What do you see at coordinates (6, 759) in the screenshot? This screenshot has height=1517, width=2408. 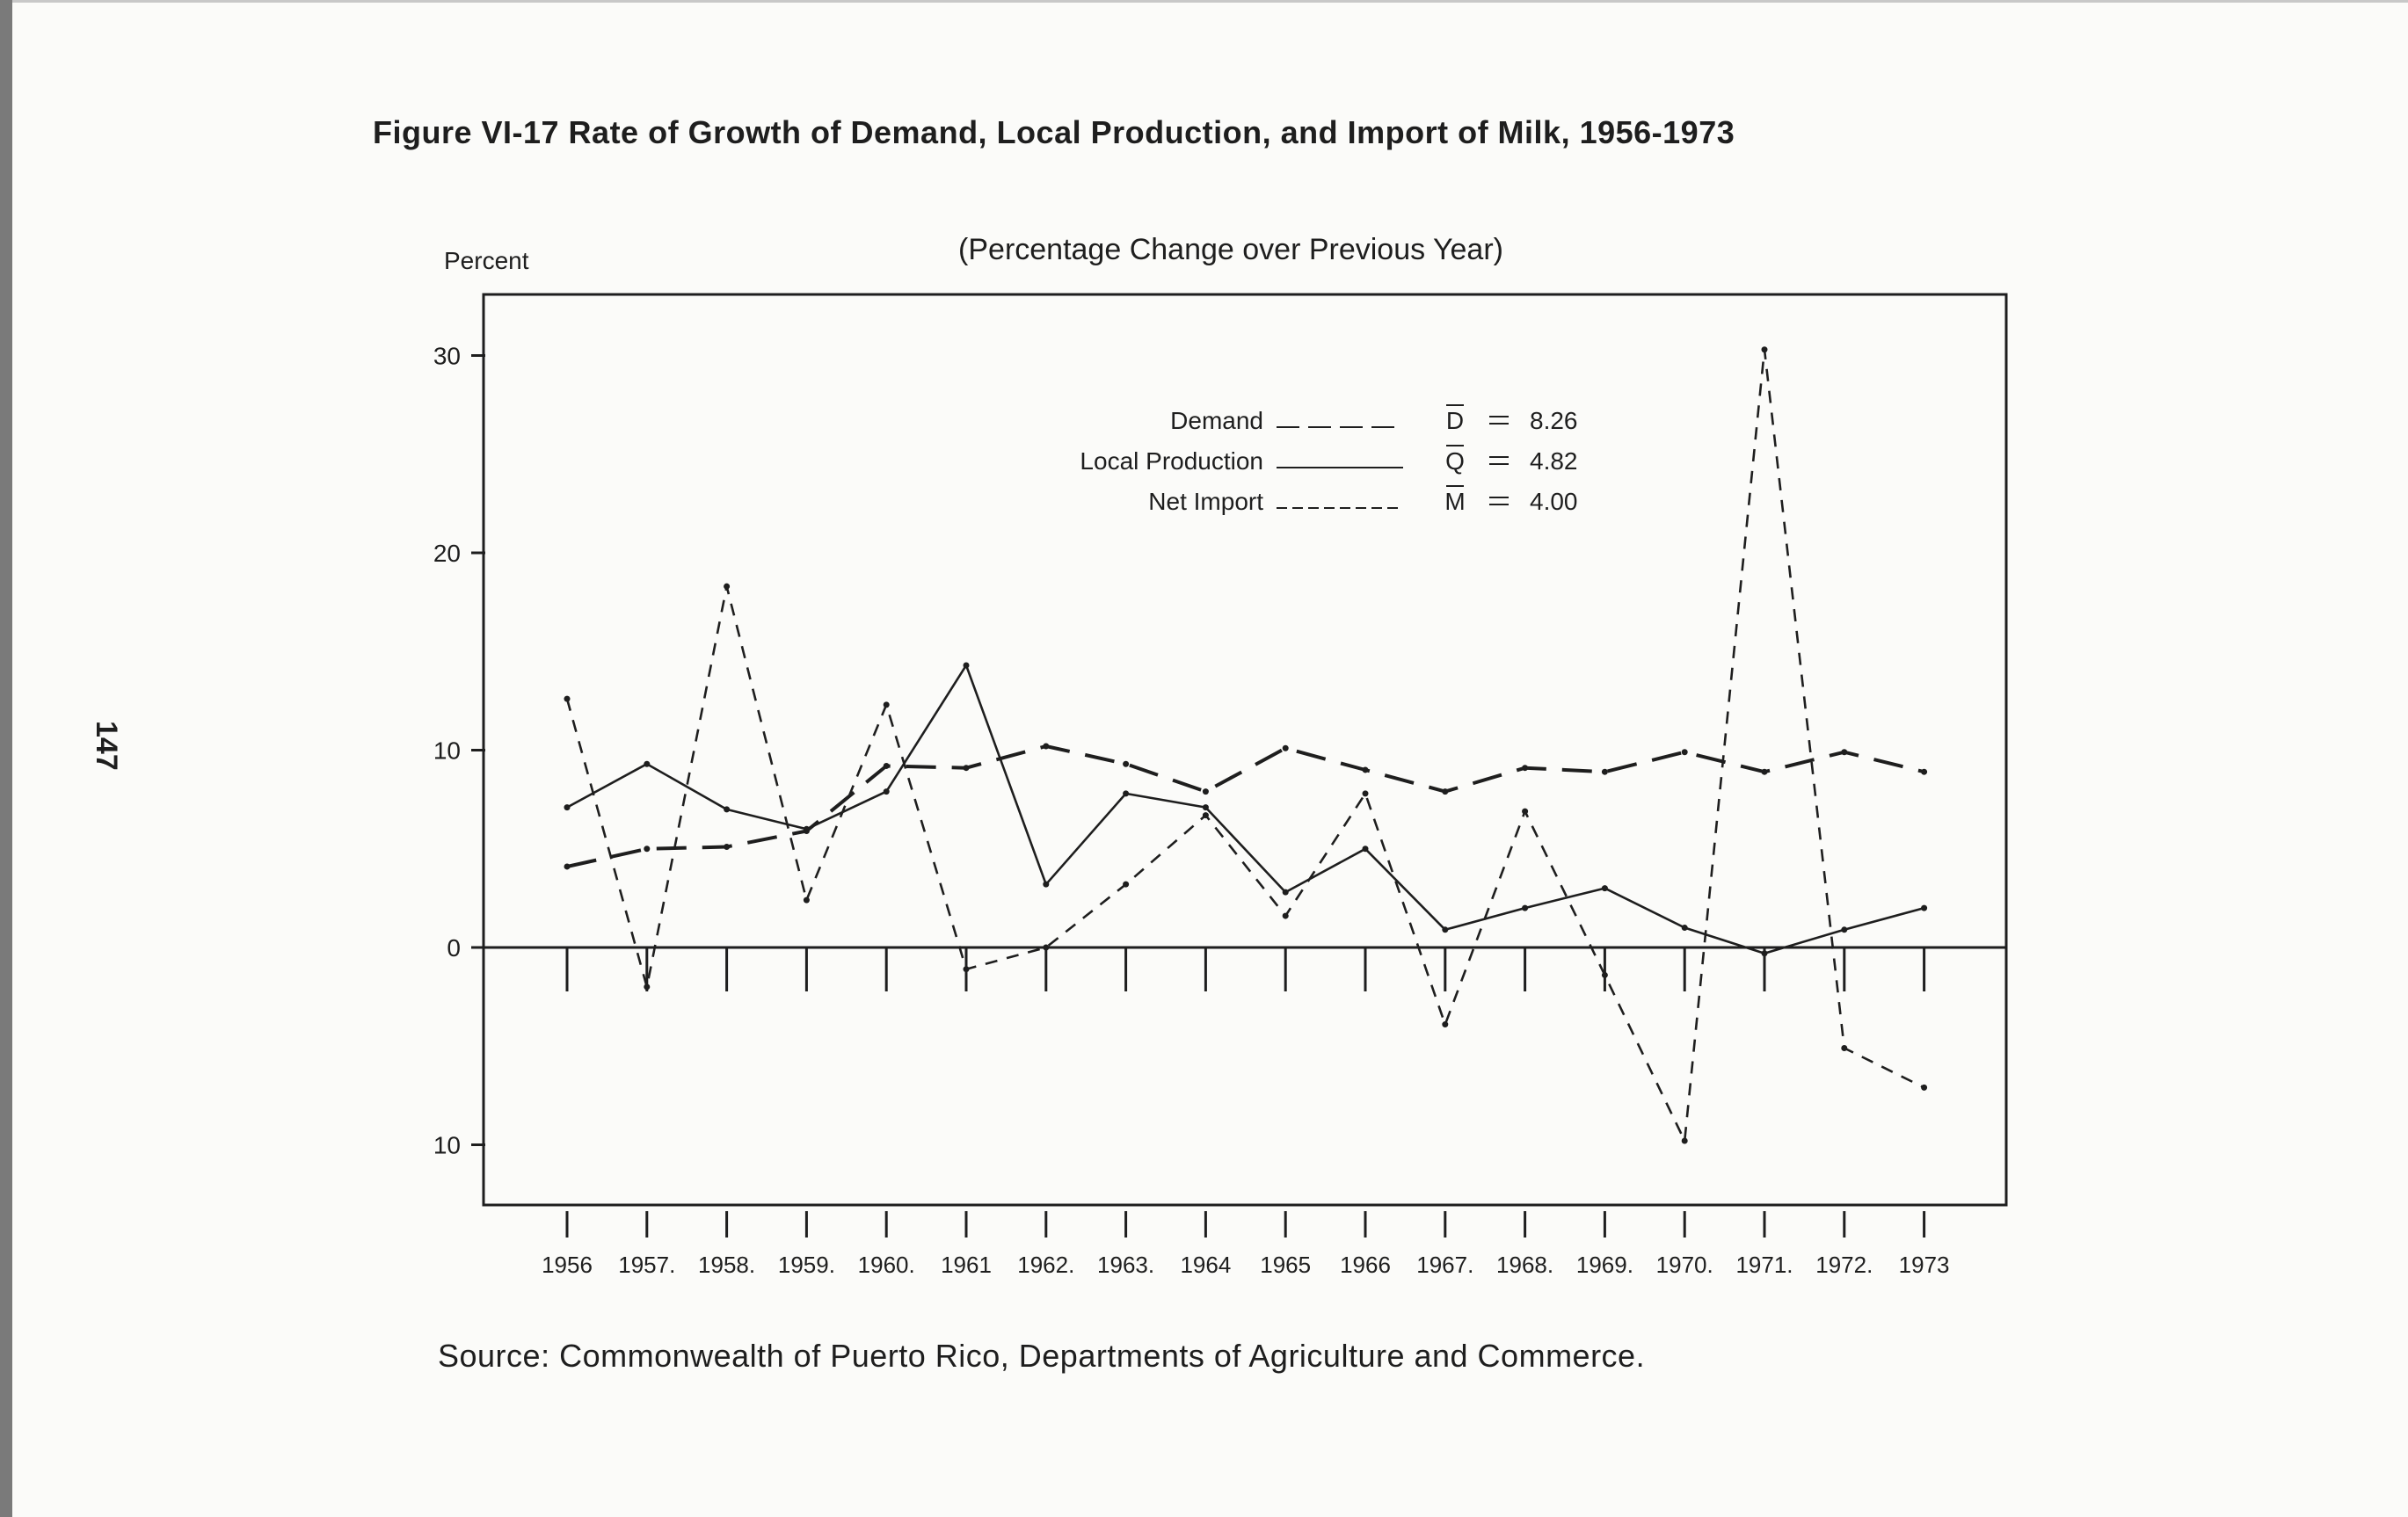 I see `page-left-edge` at bounding box center [6, 759].